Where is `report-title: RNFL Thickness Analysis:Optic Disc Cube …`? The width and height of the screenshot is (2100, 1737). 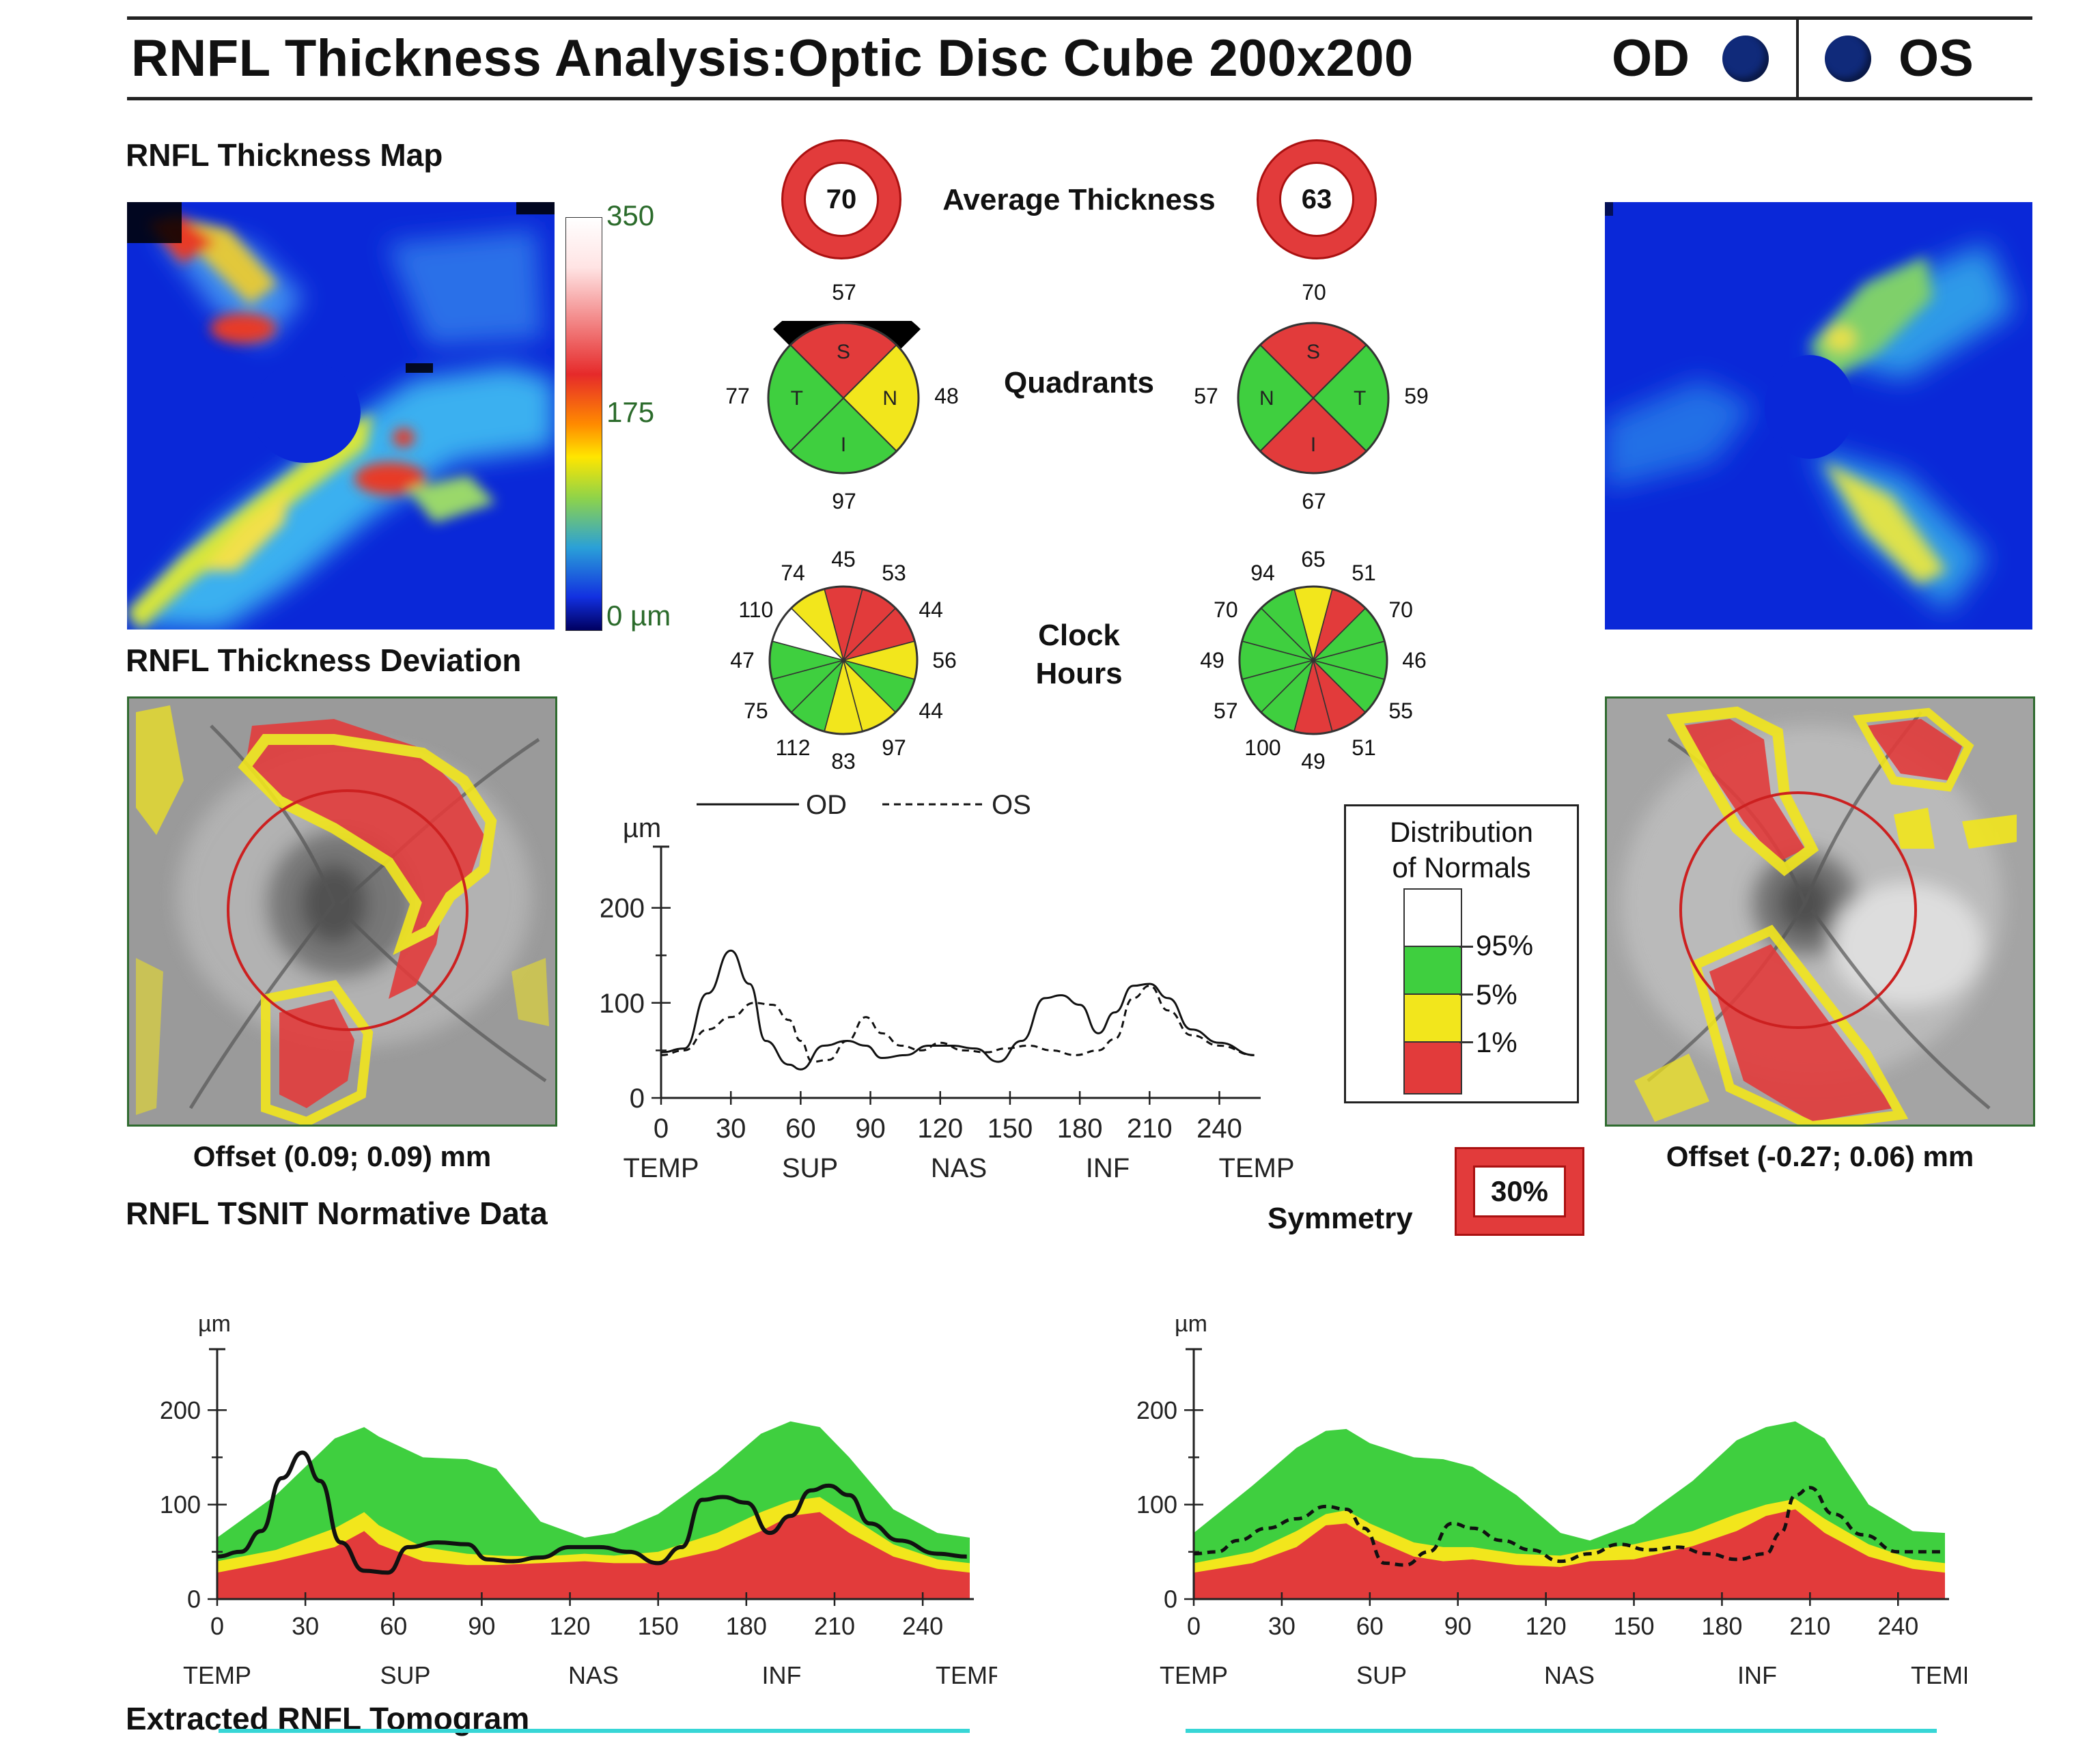
report-title: RNFL Thickness Analysis:Optic Disc Cube … is located at coordinates (772, 58).